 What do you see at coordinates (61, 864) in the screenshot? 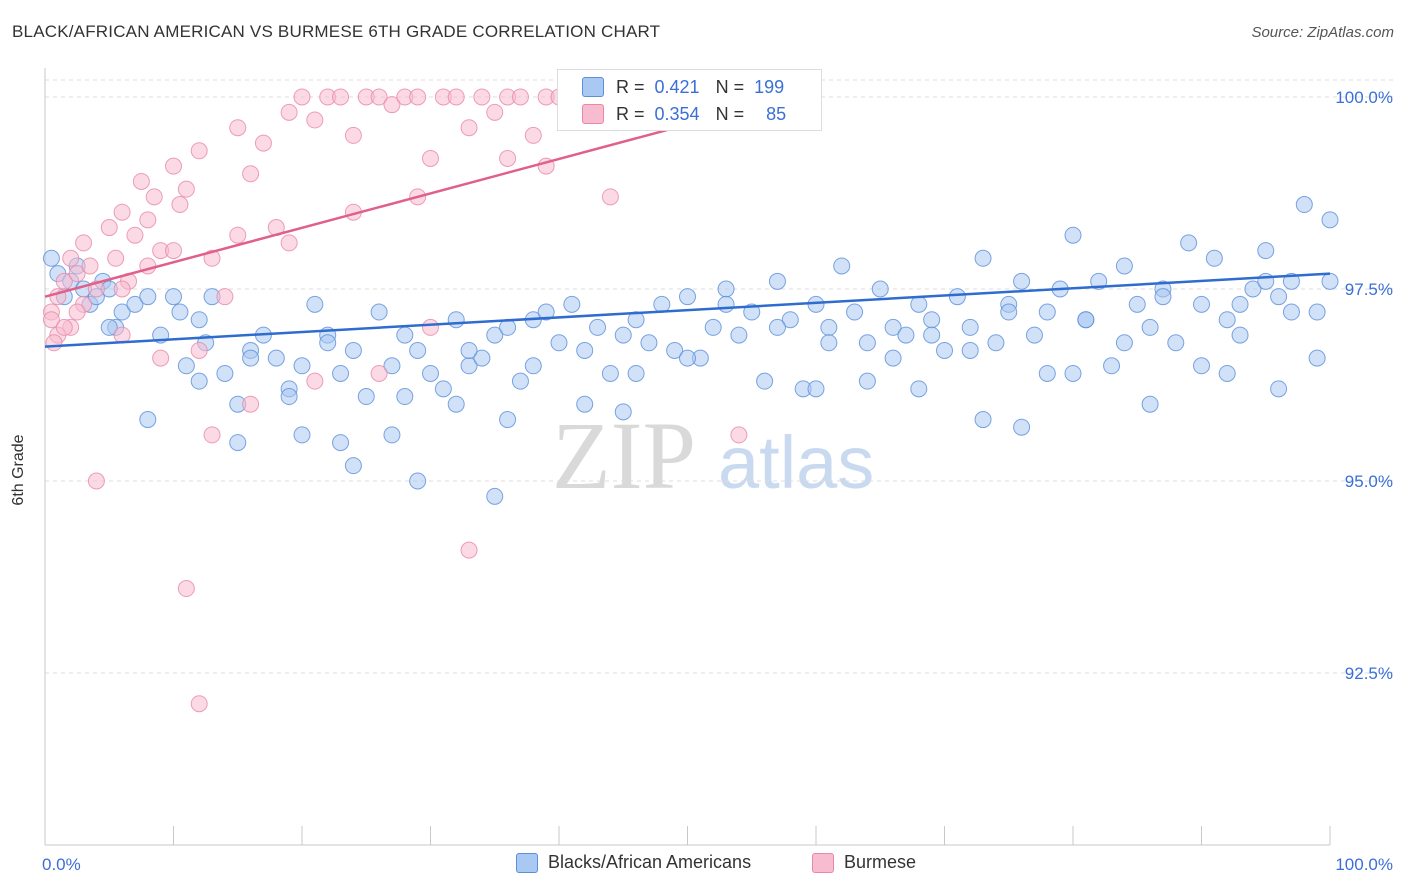
I see `x-tick-label: 0.0%` at bounding box center [61, 864].